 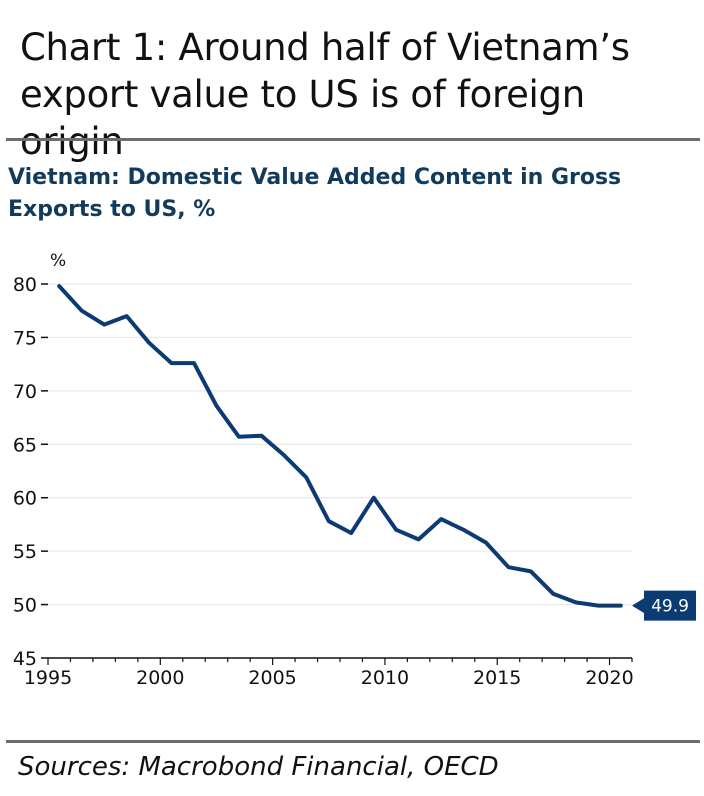 I want to click on y-tick-label-75: 75, so click(x=25, y=338).